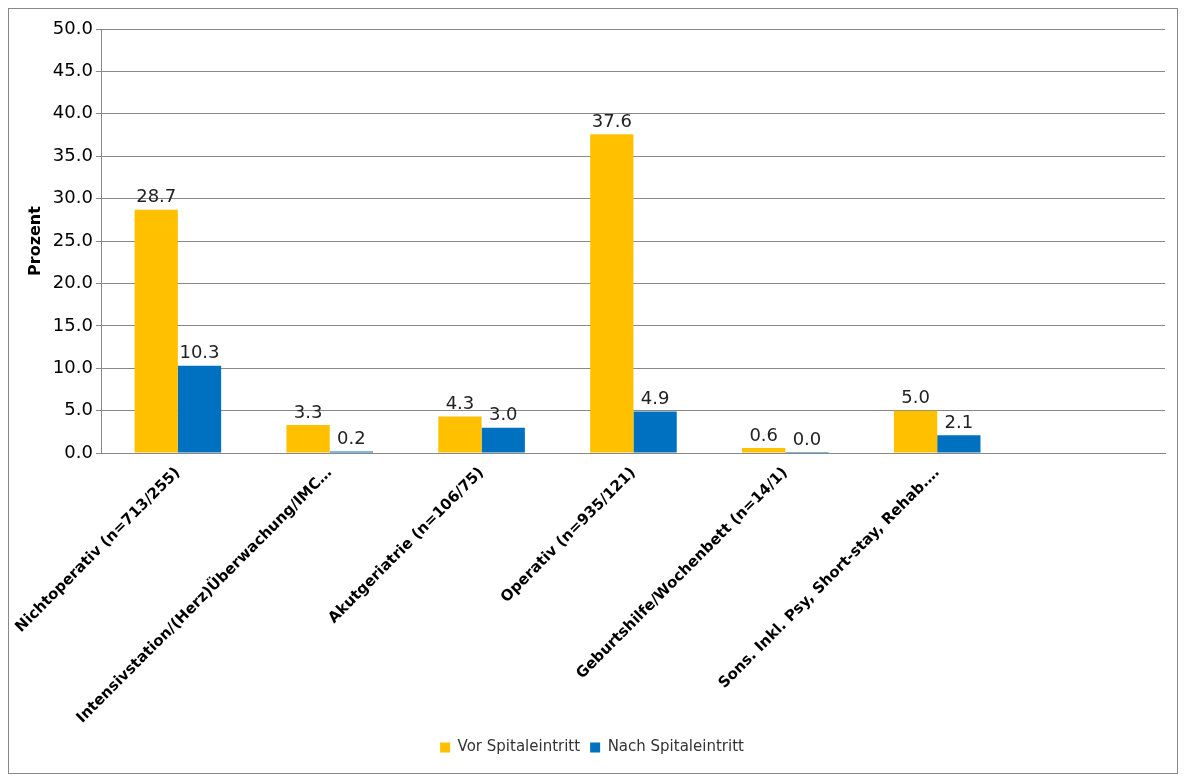  Describe the element at coordinates (72, 27) in the screenshot. I see `y-tick-label: 50.0` at that location.